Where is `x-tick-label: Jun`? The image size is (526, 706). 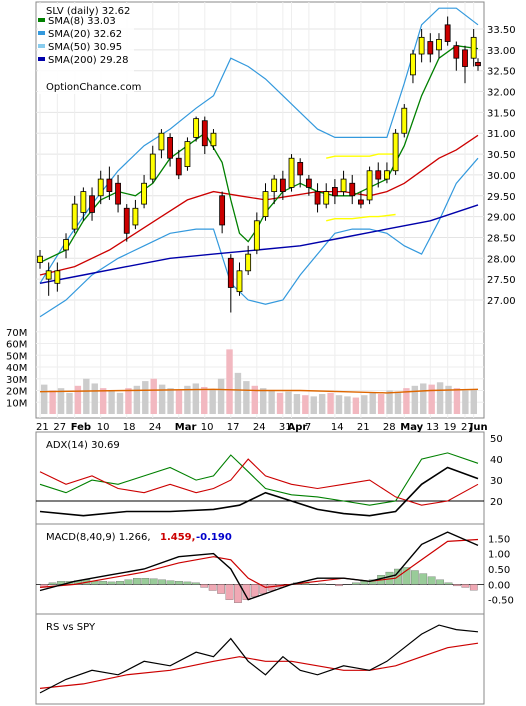 x-tick-label: Jun is located at coordinates (478, 427).